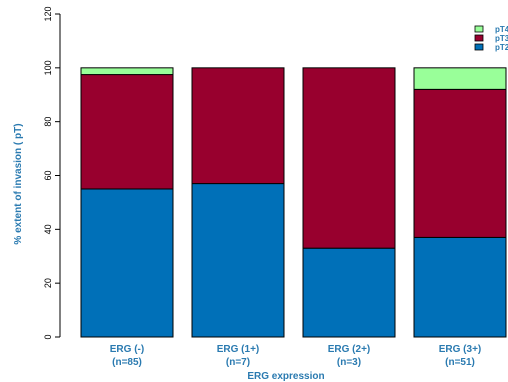 Image resolution: width=508 pixels, height=382 pixels. What do you see at coordinates (48, 283) in the screenshot?
I see `y-tick-label: 20` at bounding box center [48, 283].